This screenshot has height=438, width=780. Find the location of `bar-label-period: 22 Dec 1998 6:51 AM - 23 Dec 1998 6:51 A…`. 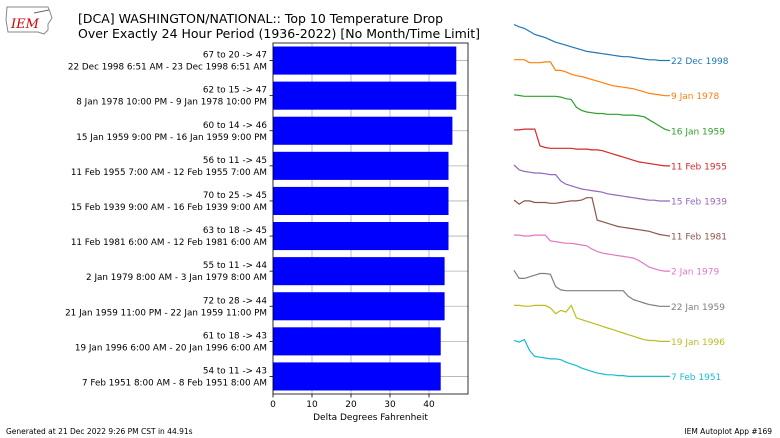

bar-label-period: 22 Dec 1998 6:51 AM - 23 Dec 1998 6:51 A… is located at coordinates (167, 68).